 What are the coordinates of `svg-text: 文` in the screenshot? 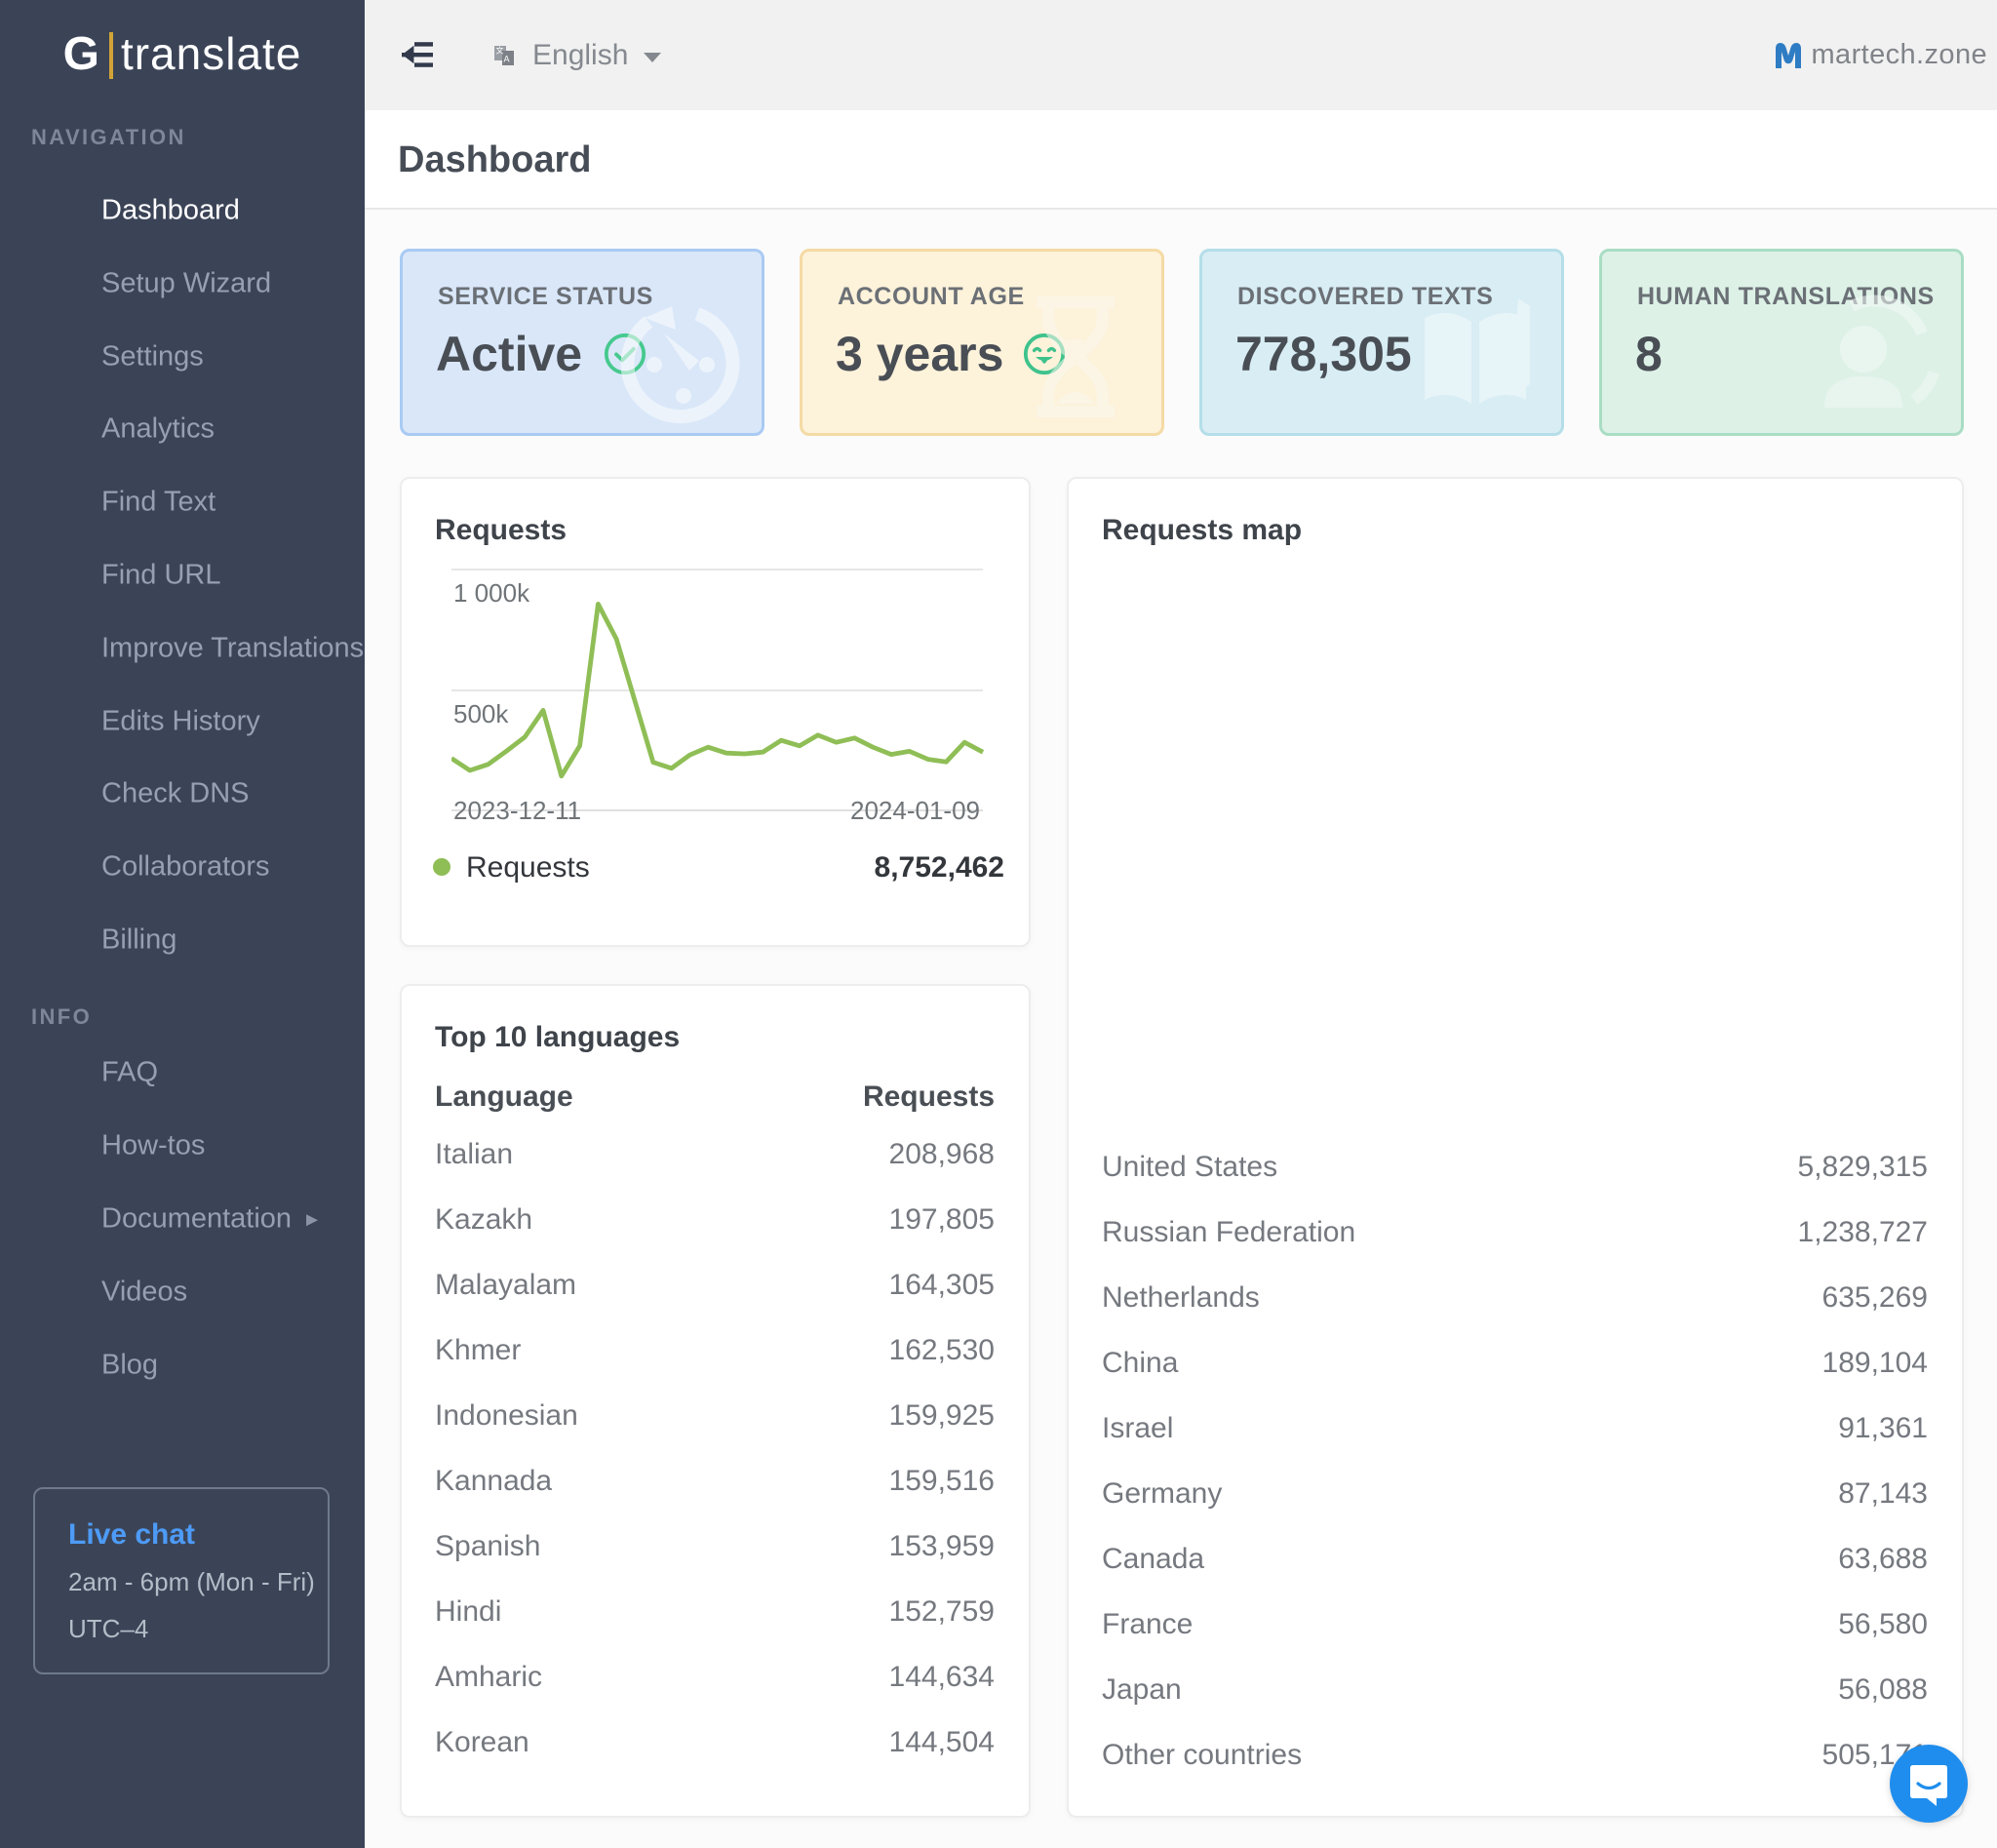 It's located at (500, 50).